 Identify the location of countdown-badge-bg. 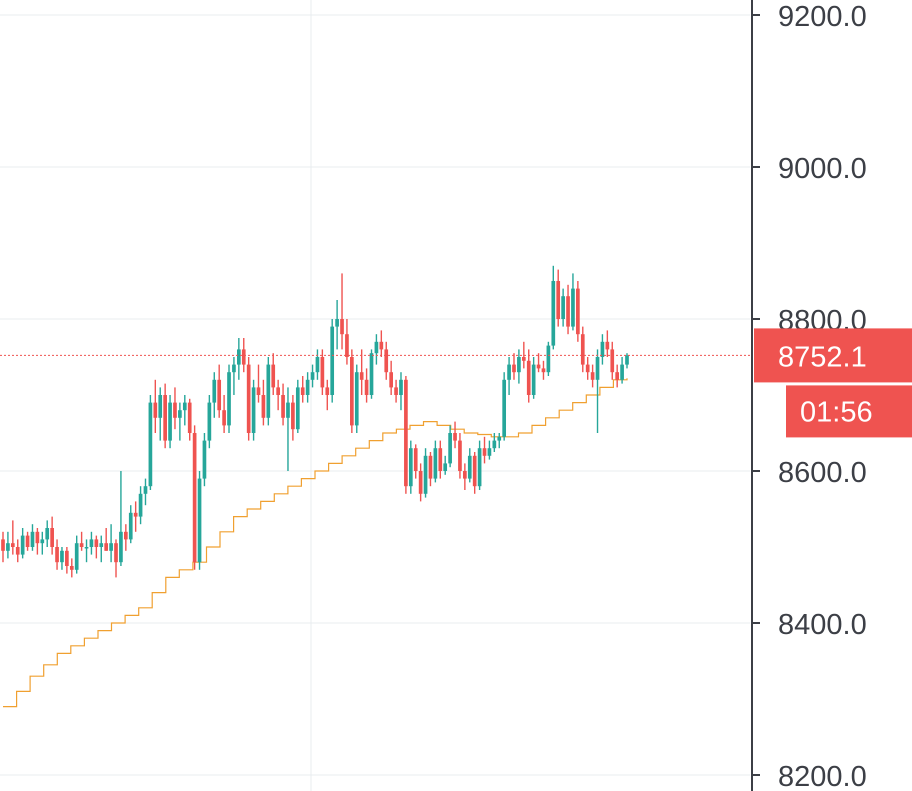
(849, 411).